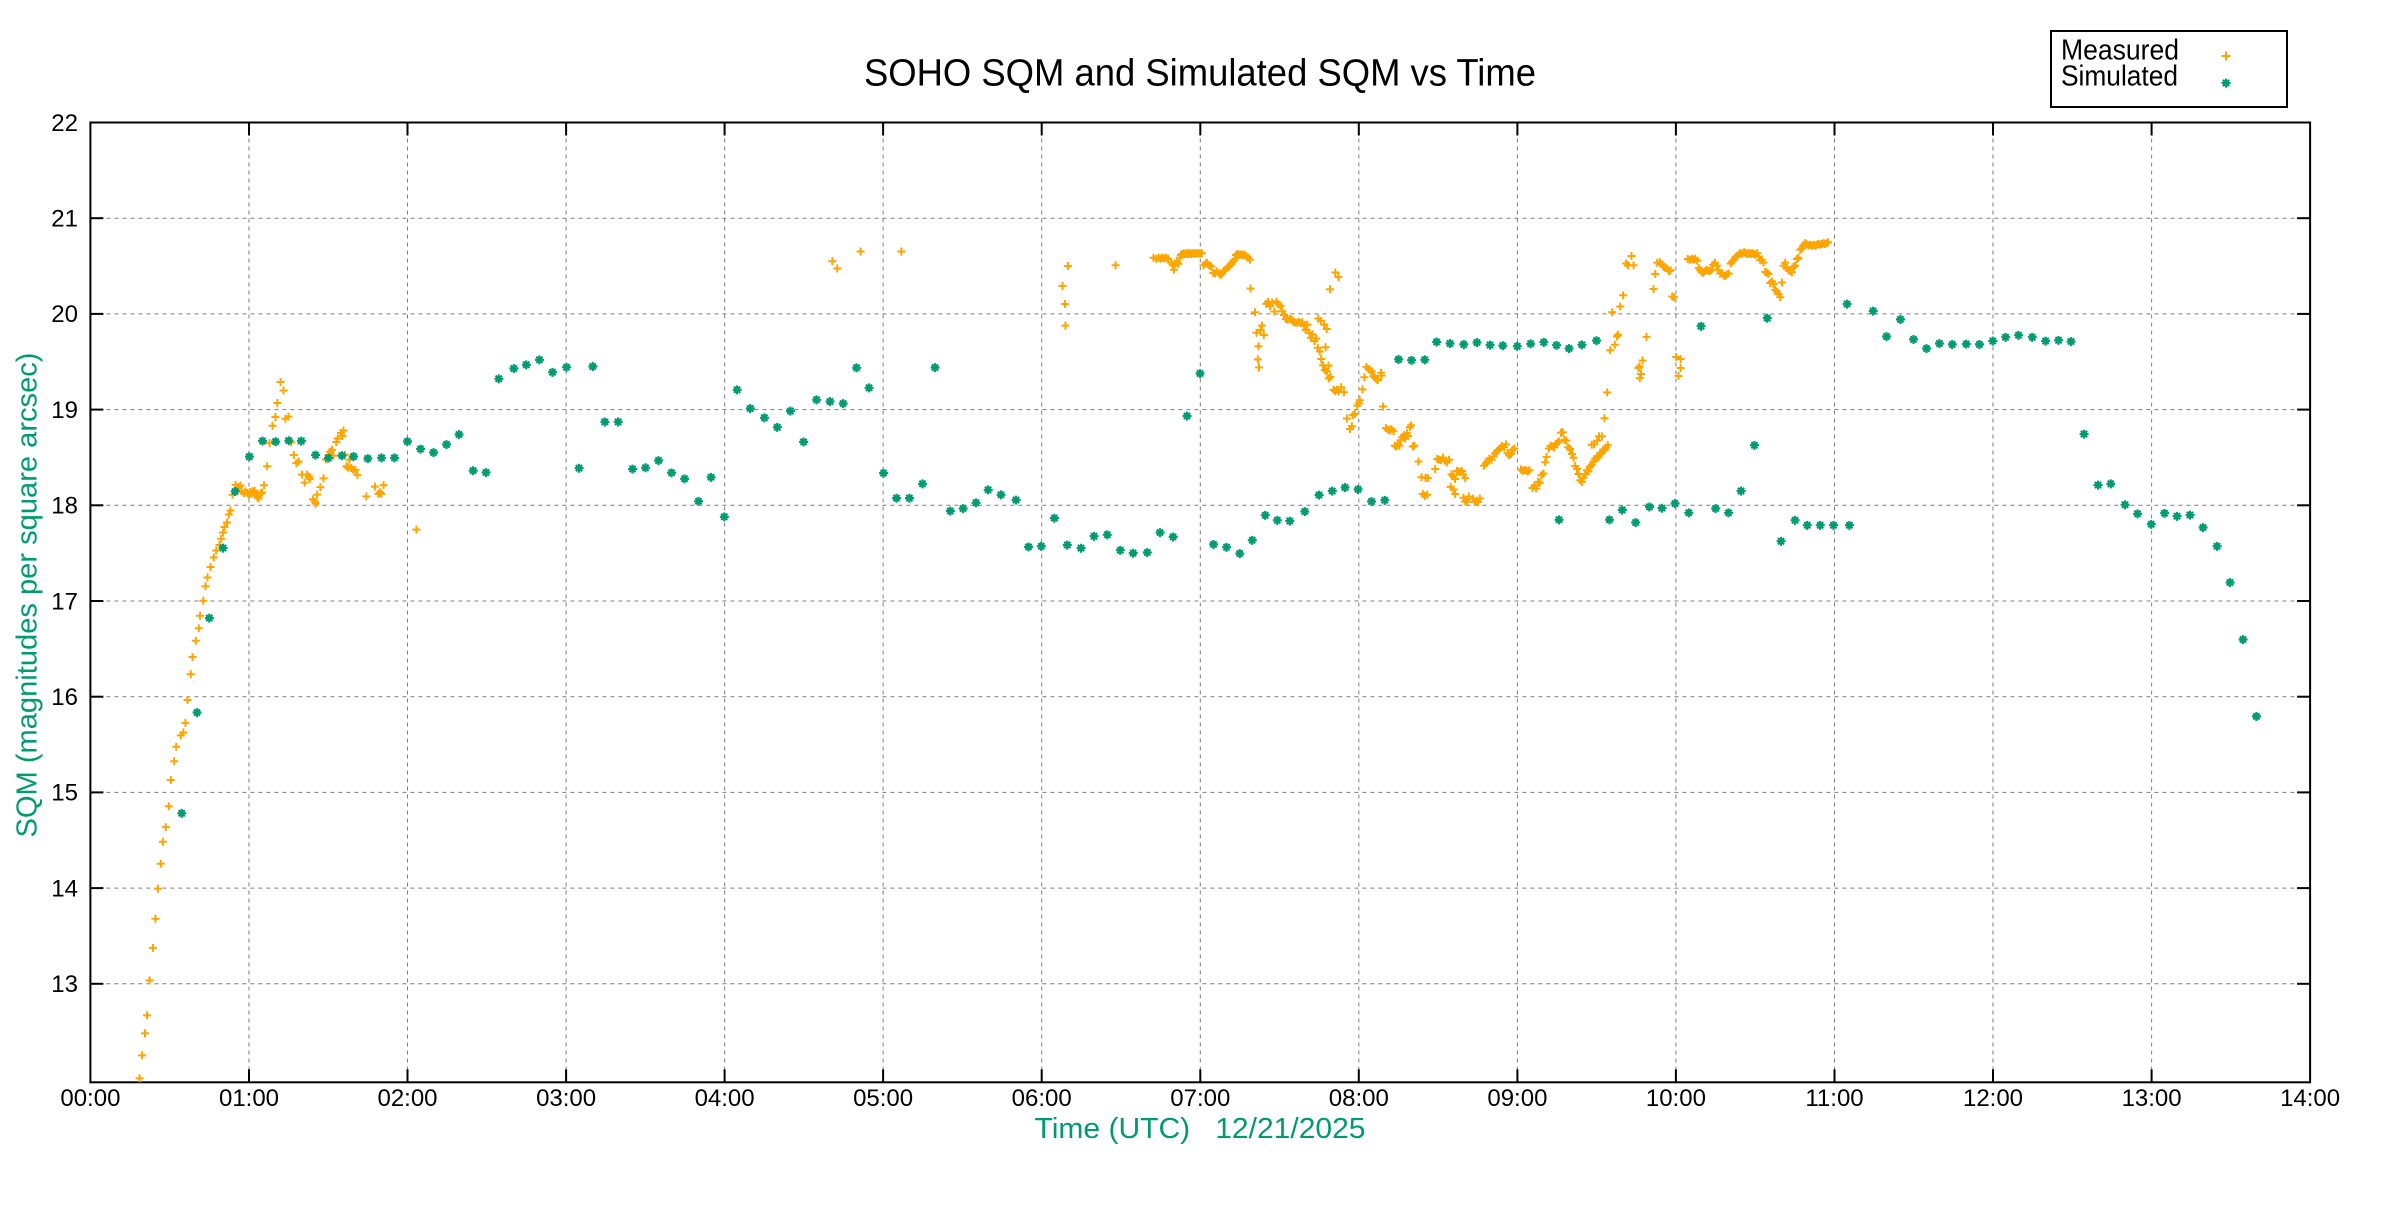 The width and height of the screenshot is (2400, 1205). Describe the element at coordinates (249, 1098) in the screenshot. I see `svg-text: 01:00` at that location.